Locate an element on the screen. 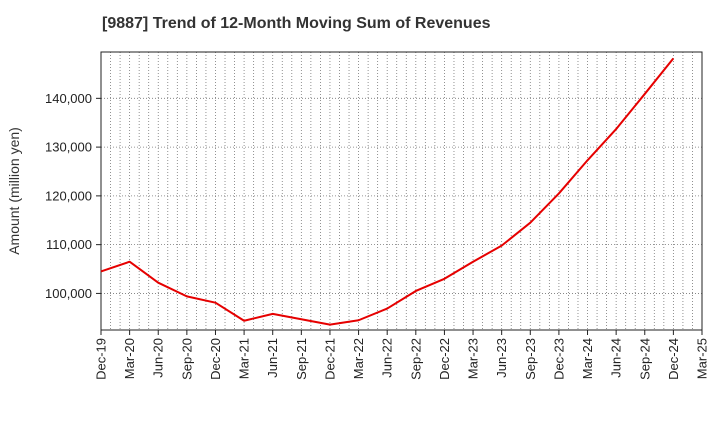 Image resolution: width=720 pixels, height=440 pixels. x-tick-label: Jun-20 is located at coordinates (158, 358).